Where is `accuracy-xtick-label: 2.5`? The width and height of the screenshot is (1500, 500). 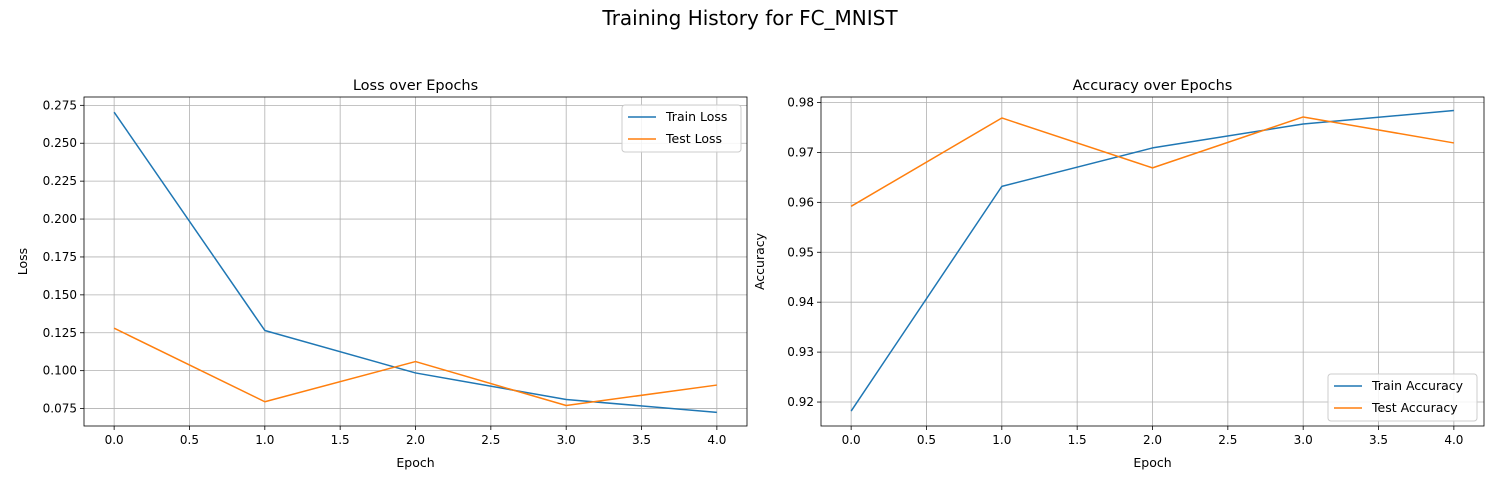
accuracy-xtick-label: 2.5 is located at coordinates (1227, 440).